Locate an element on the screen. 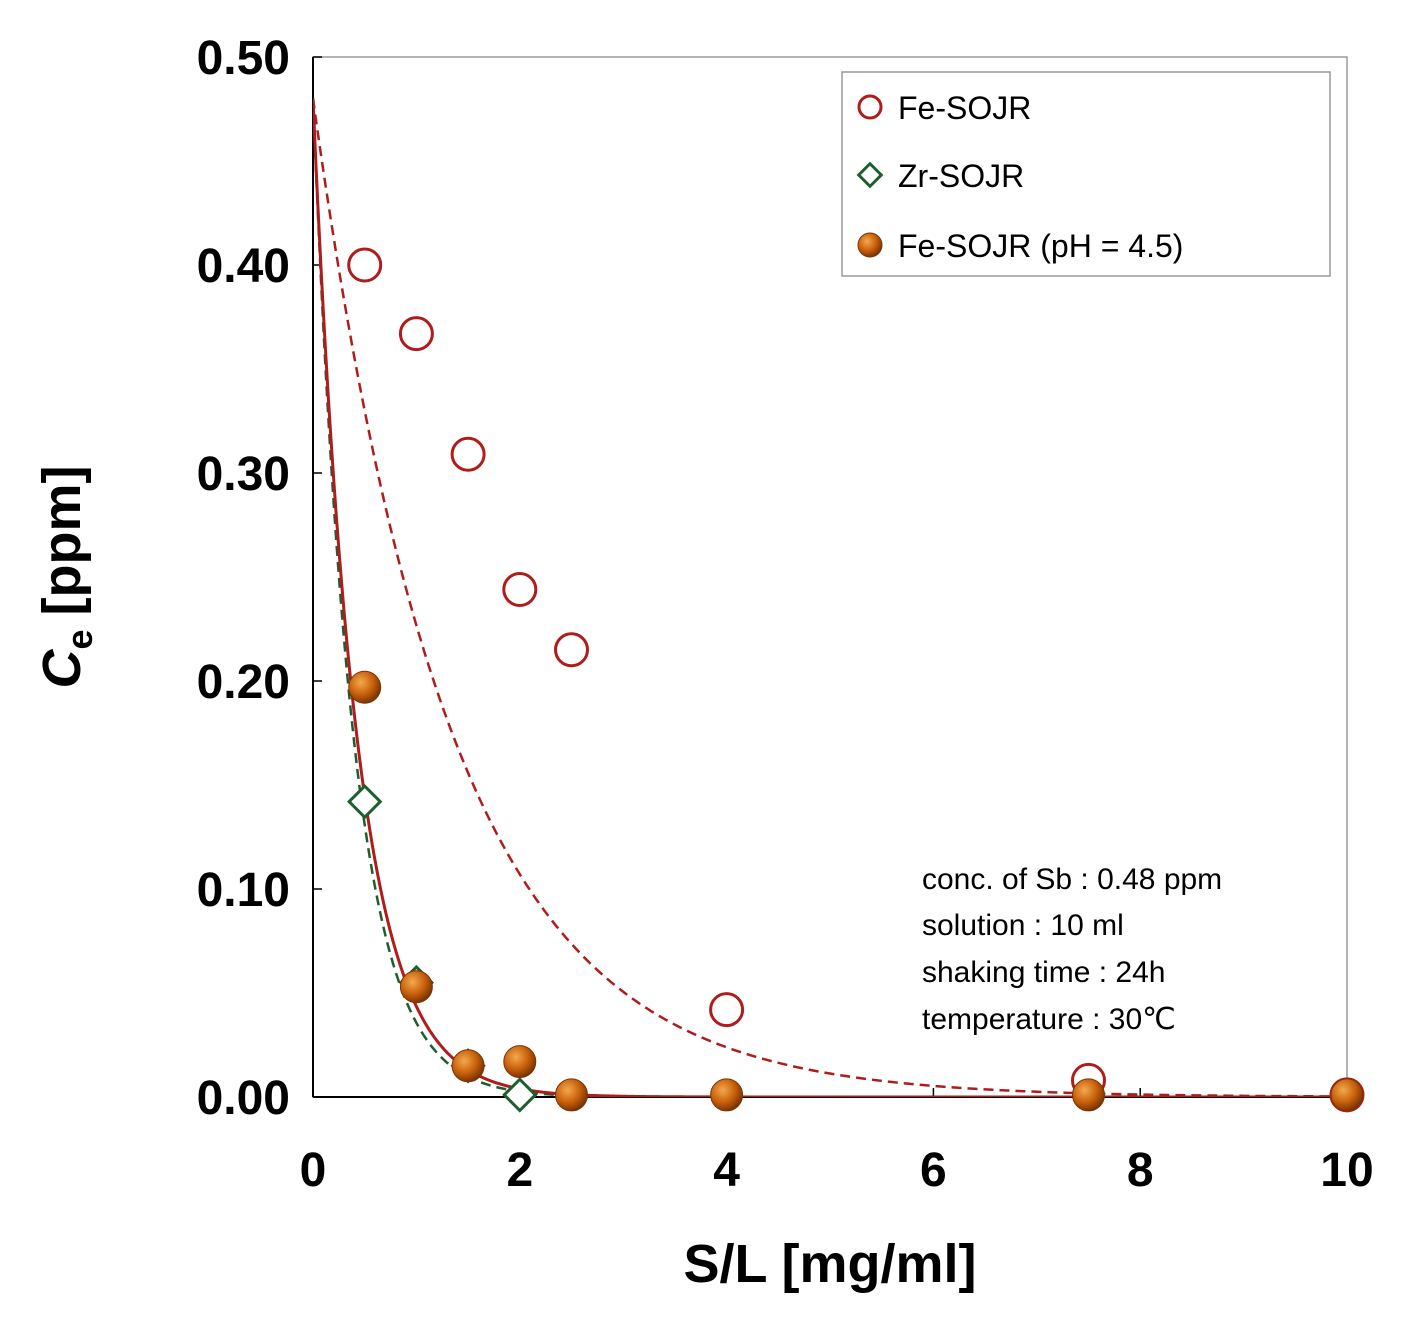 This screenshot has width=1403, height=1318. y-tick-labels: 0.00 0.10 0.20 0.30 0.40 0.50 is located at coordinates (243, 578).